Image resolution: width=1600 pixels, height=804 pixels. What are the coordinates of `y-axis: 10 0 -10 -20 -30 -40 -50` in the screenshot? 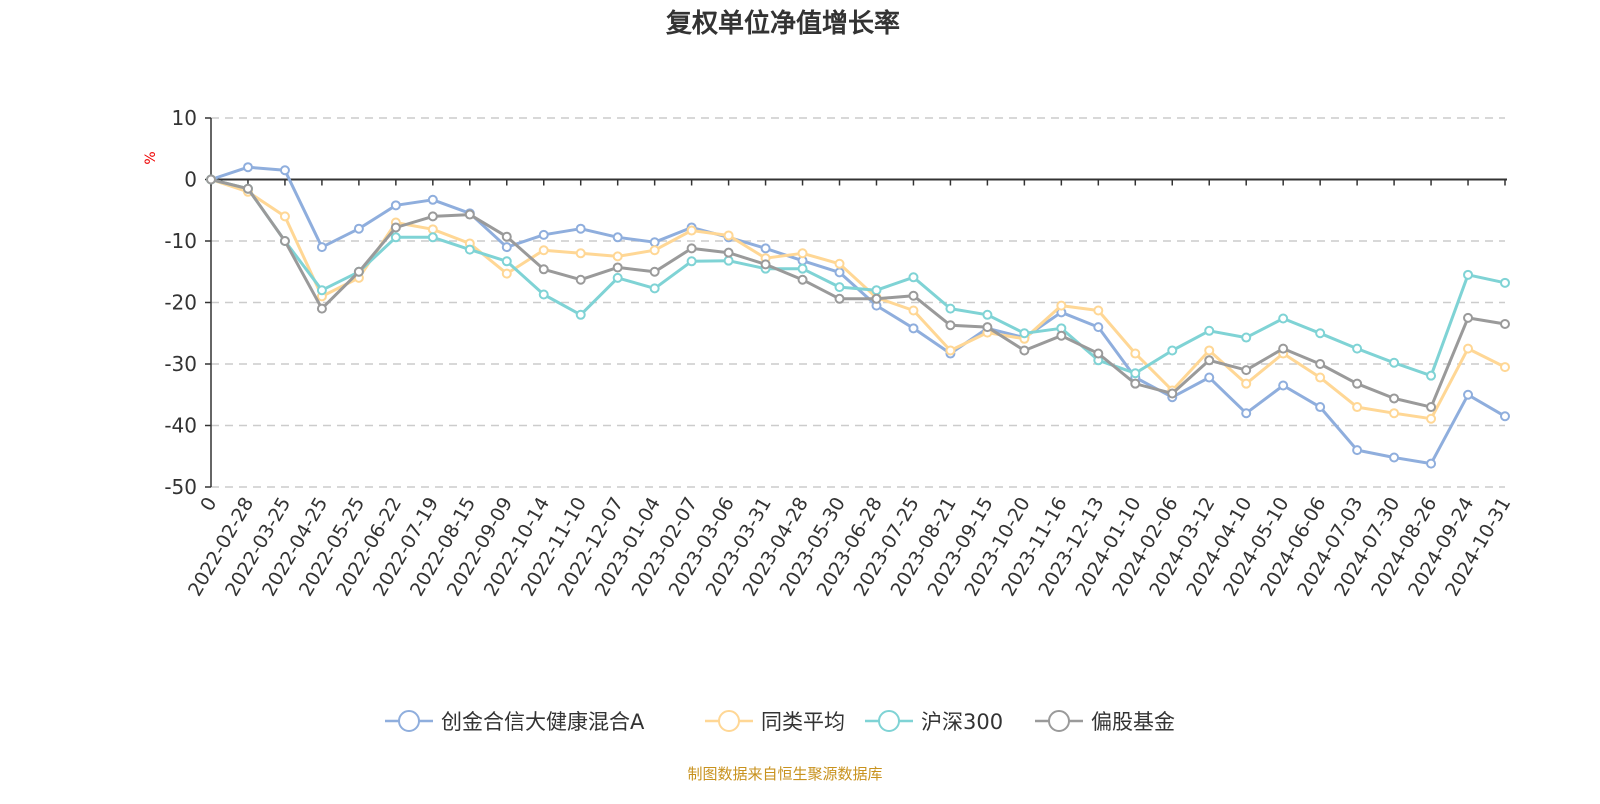 It's located at (188, 302).